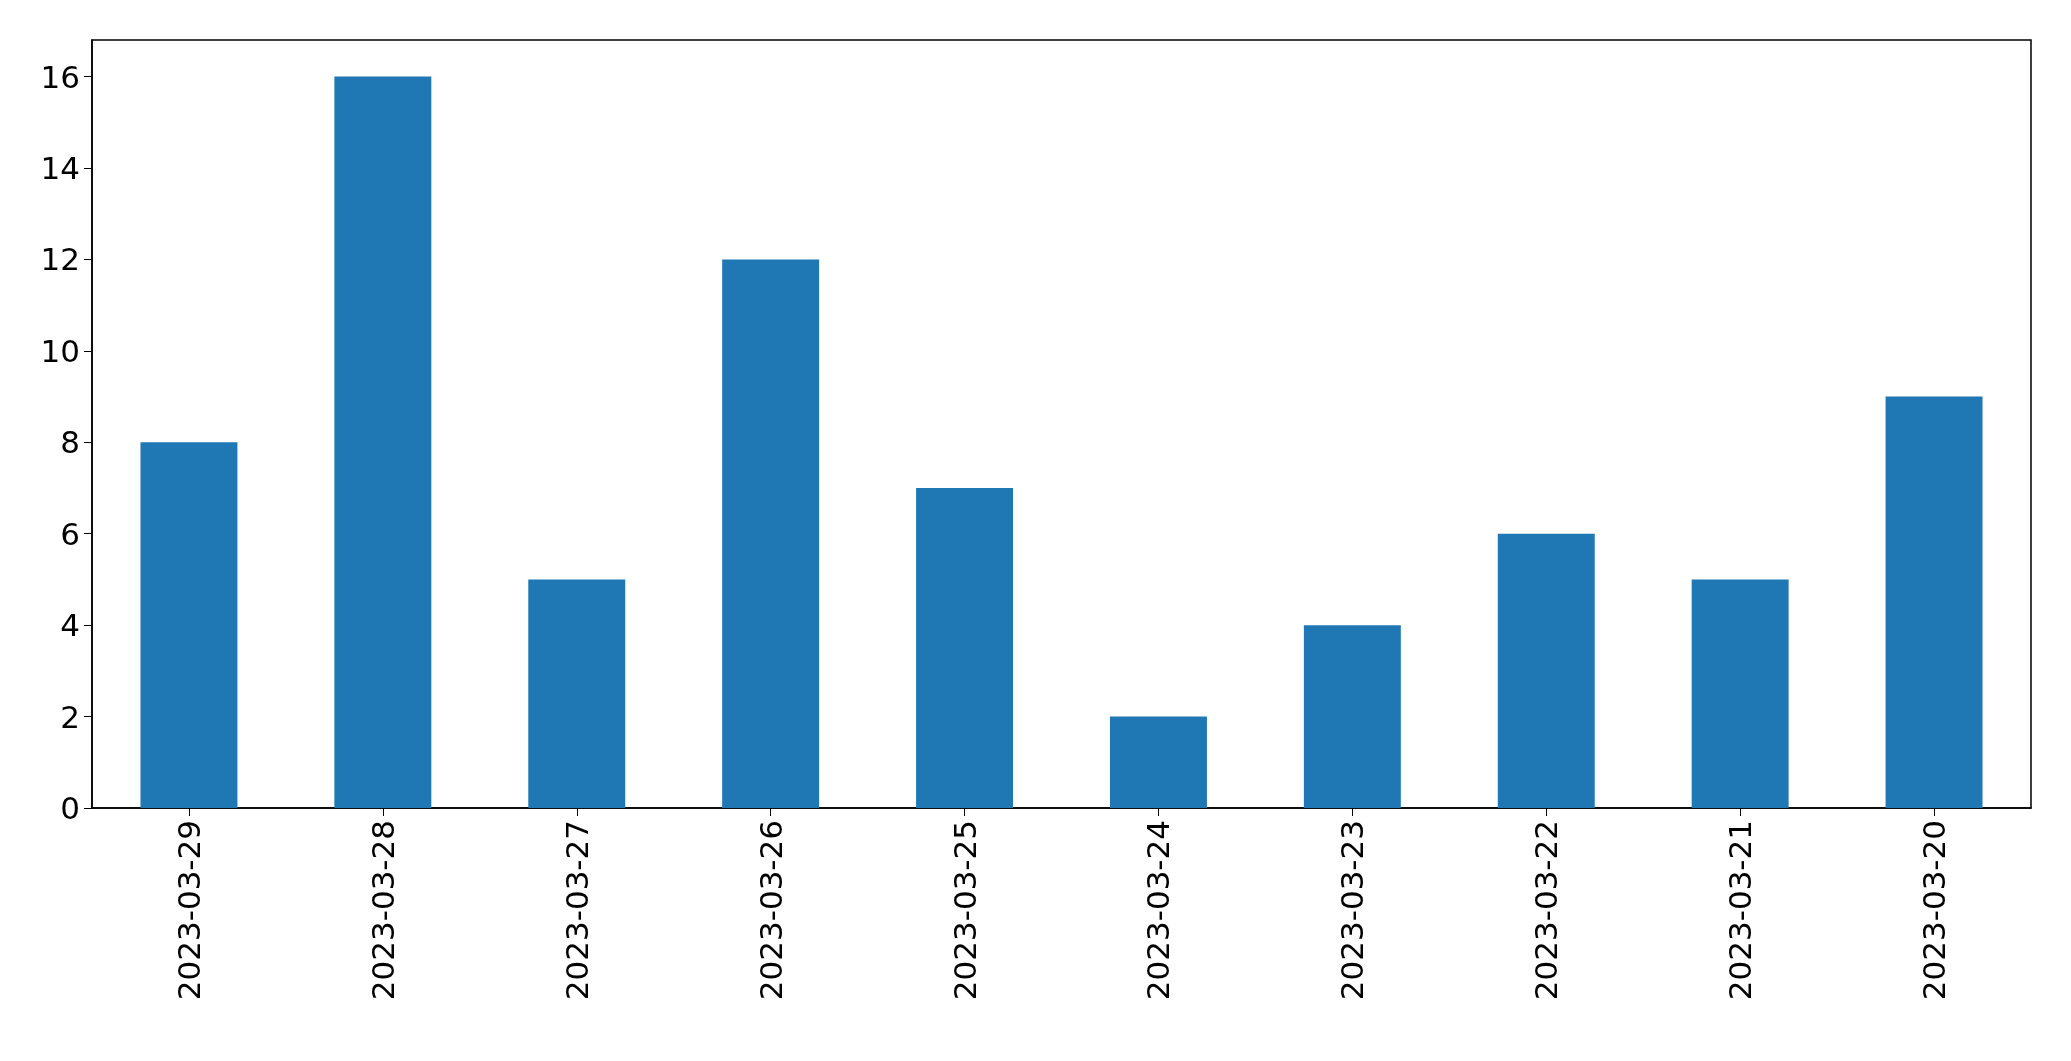  What do you see at coordinates (70, 533) in the screenshot?
I see `y-tick-label: 6` at bounding box center [70, 533].